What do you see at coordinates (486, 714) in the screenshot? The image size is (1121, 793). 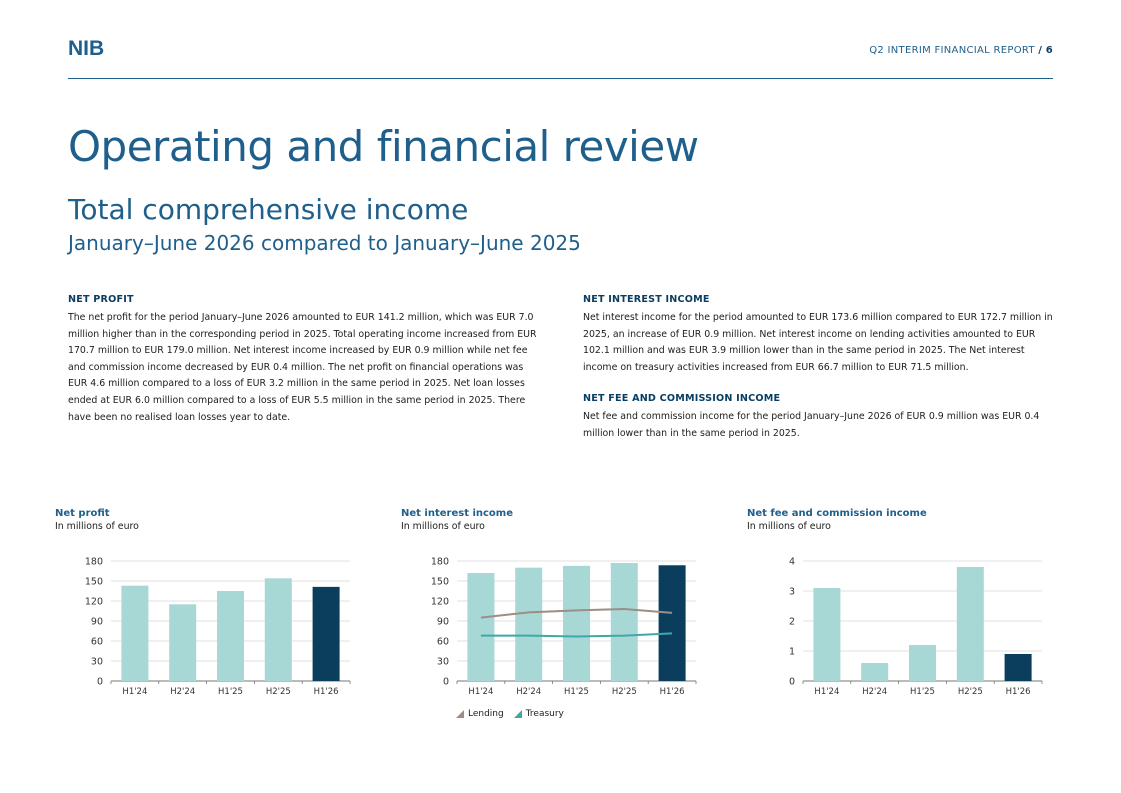 I see `legend-label-lending: Lending` at bounding box center [486, 714].